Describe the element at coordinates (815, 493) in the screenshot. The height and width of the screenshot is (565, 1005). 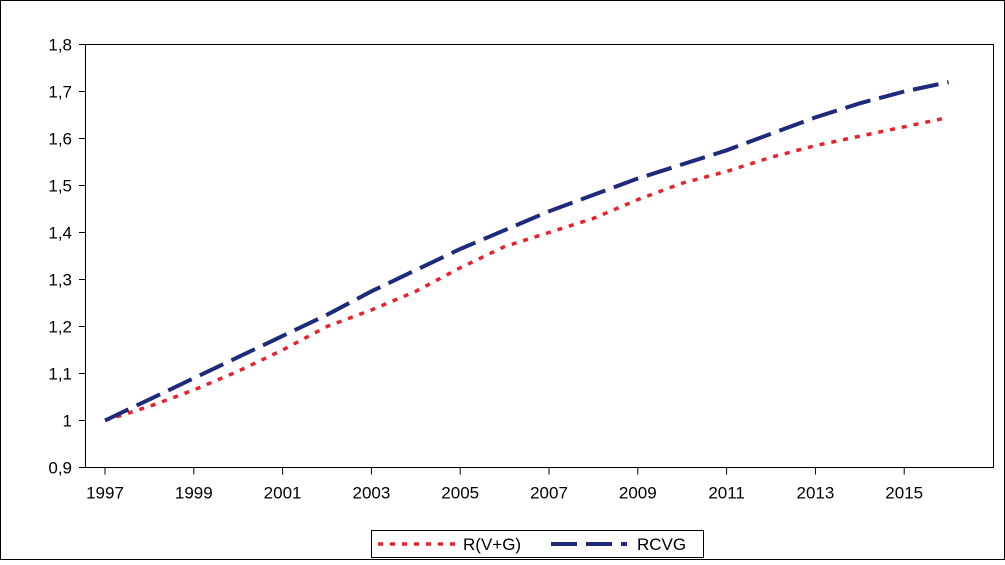
I see `x-tick-label: 2013` at that location.